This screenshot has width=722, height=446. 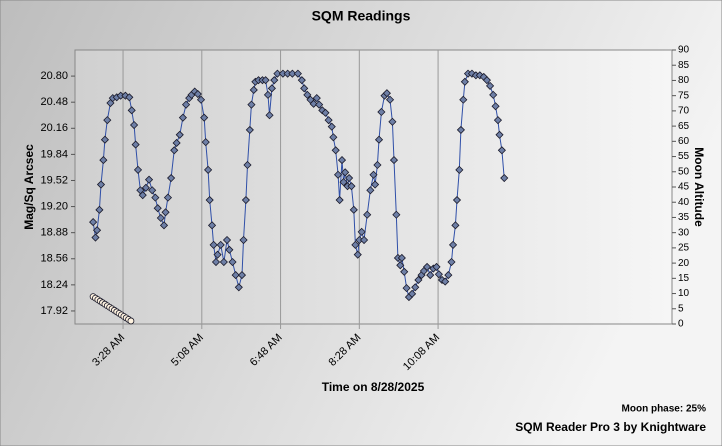 I want to click on y-tick-label: 19.20, so click(x=54, y=206).